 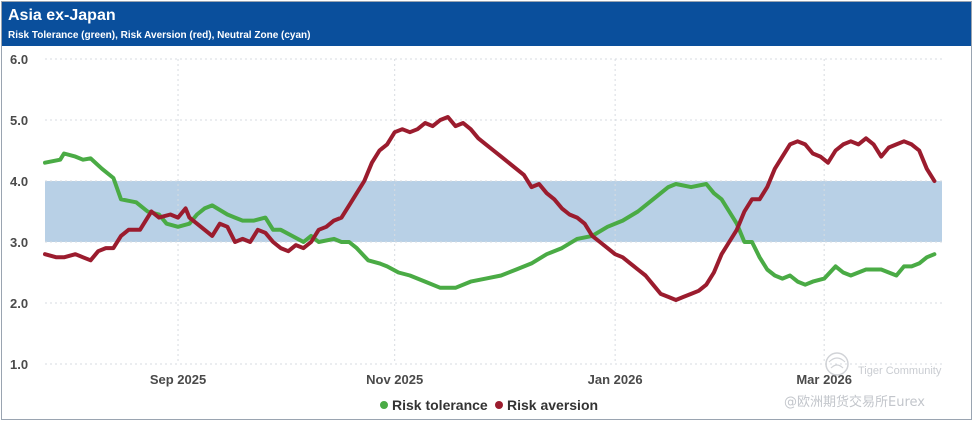 What do you see at coordinates (19, 364) in the screenshot?
I see `y-tick-label: 1.0` at bounding box center [19, 364].